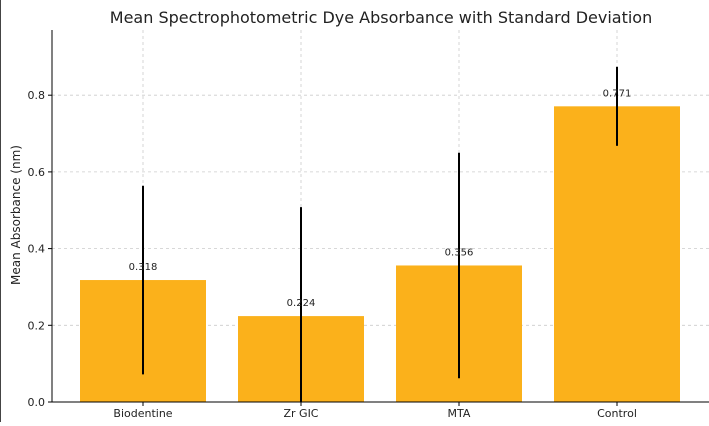 The image size is (709, 426). Describe the element at coordinates (37, 172) in the screenshot. I see `y-tick-label: 0.6` at that location.